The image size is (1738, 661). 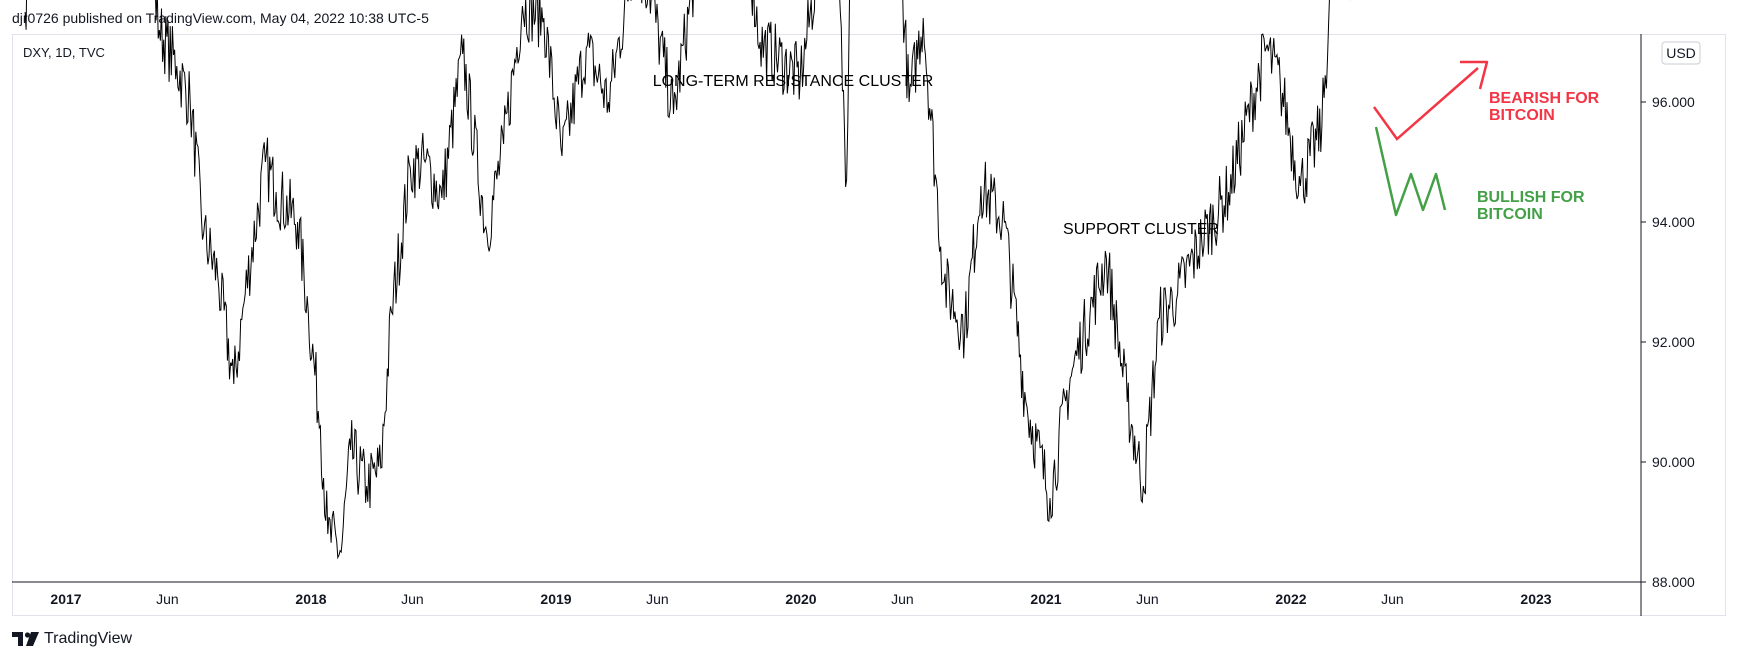 I want to click on x-tick-label: 2017, so click(x=65, y=599).